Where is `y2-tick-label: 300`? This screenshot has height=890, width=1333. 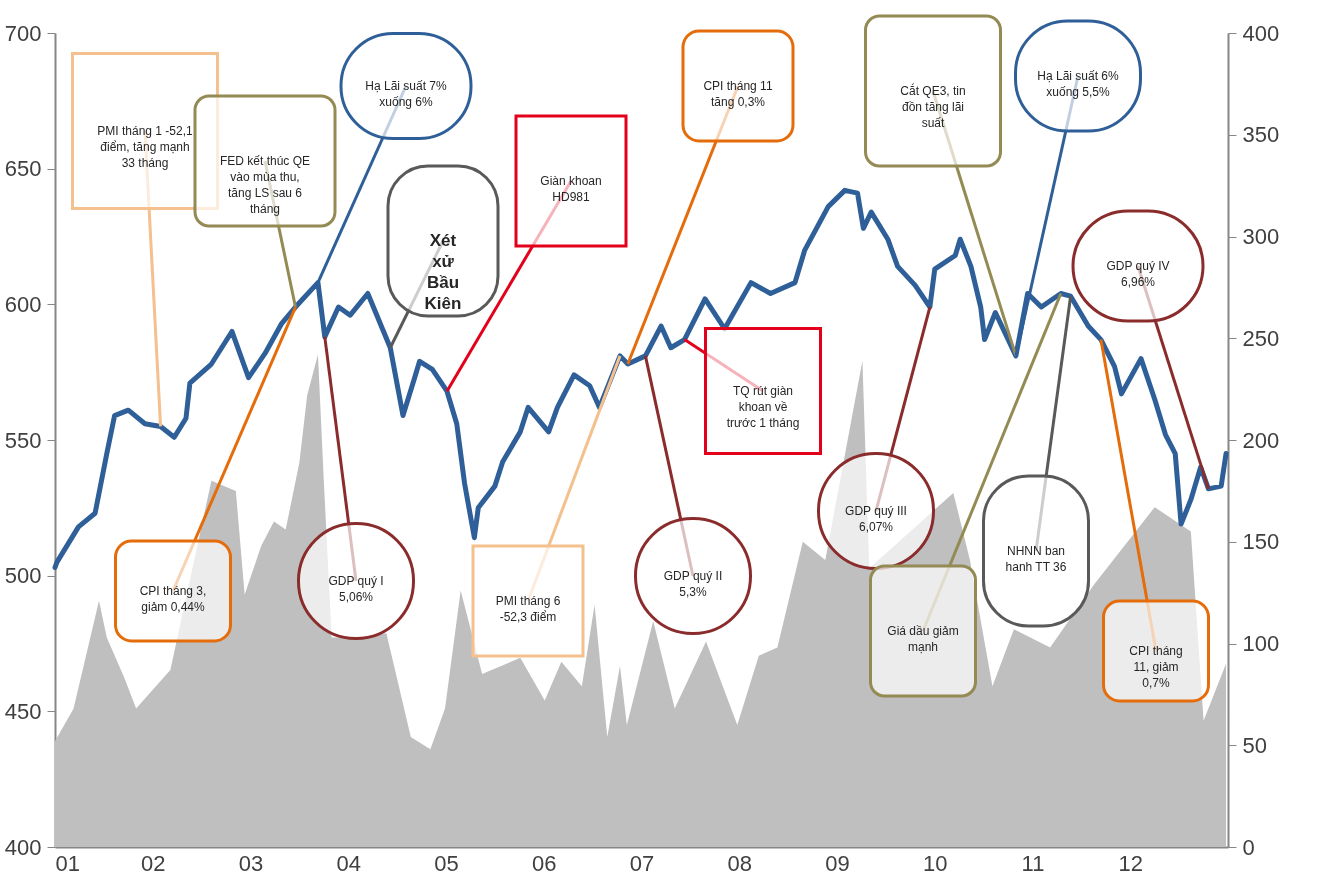
y2-tick-label: 300 is located at coordinates (1261, 236).